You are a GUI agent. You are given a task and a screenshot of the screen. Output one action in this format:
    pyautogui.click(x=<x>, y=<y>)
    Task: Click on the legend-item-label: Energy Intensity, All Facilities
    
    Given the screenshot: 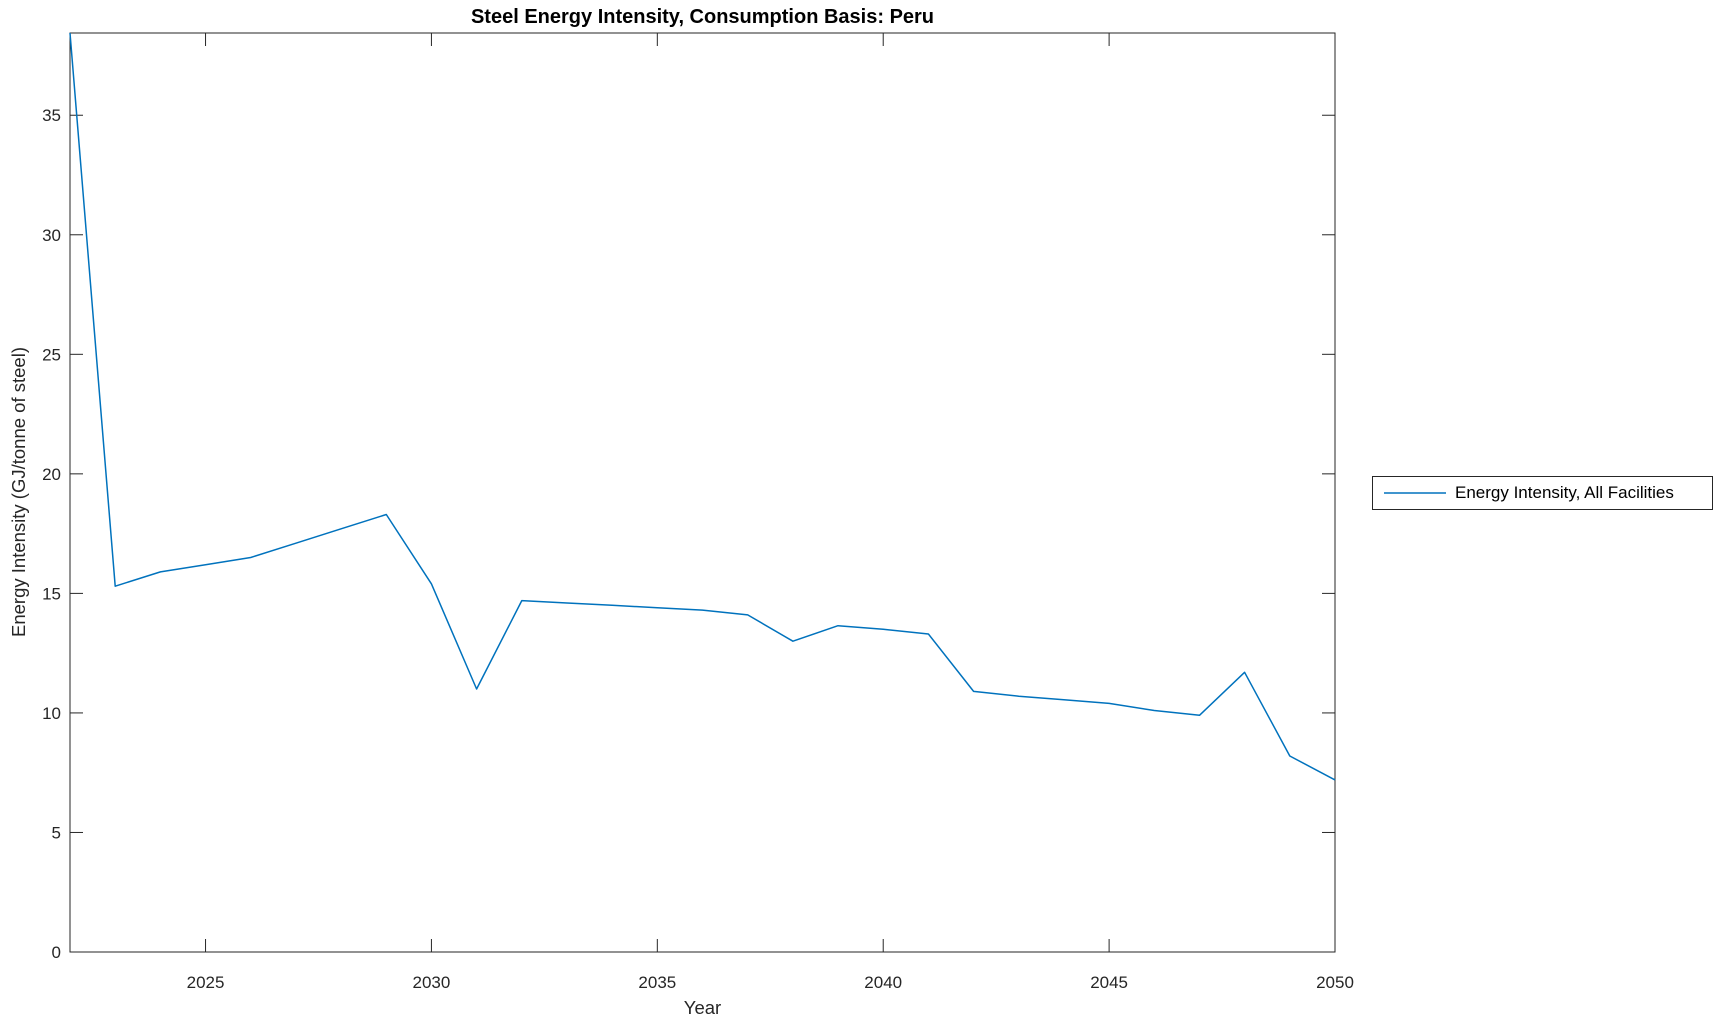 What is the action you would take?
    pyautogui.click(x=1564, y=492)
    